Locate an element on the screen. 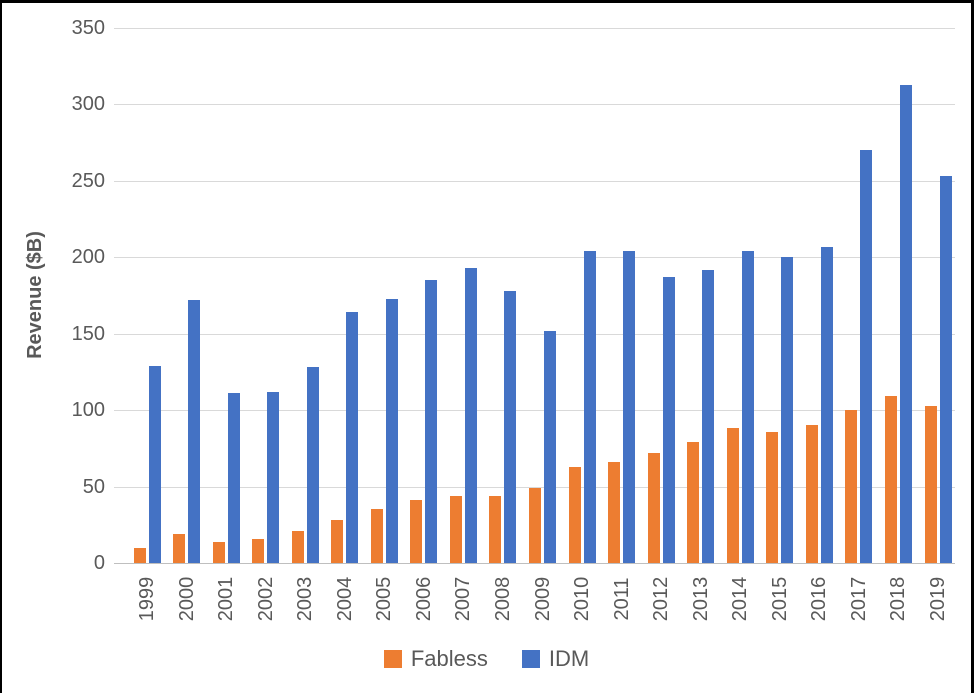 This screenshot has height=693, width=974. legend-item-idm: IDM is located at coordinates (555, 658).